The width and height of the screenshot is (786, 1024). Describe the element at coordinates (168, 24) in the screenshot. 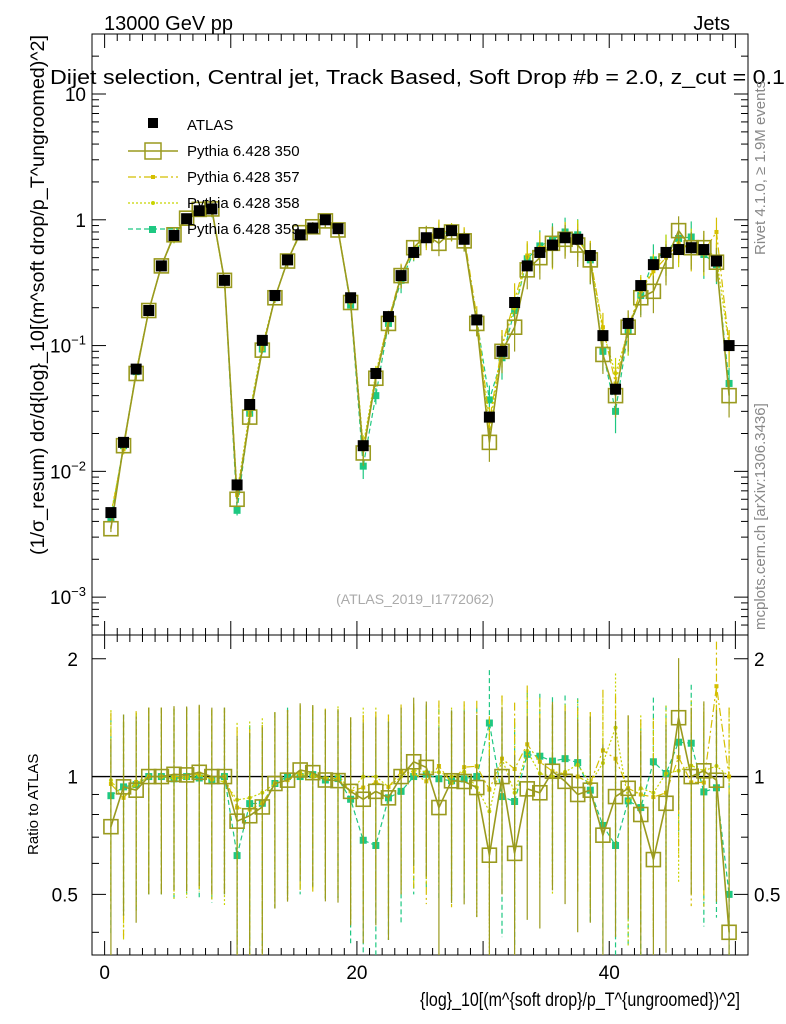

I see `energy-label: 13000 GeV pp` at that location.